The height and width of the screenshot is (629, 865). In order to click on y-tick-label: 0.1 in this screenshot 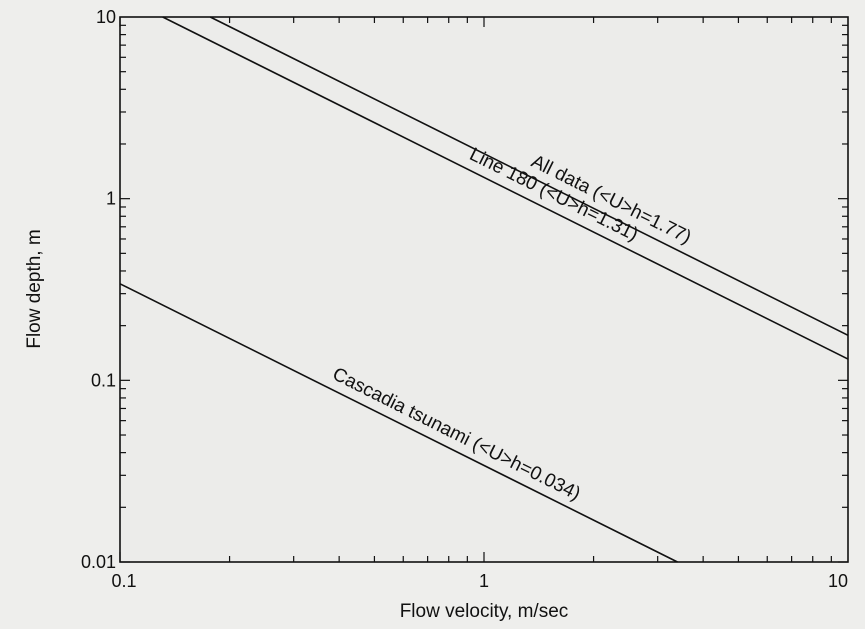, I will do `click(103, 380)`.